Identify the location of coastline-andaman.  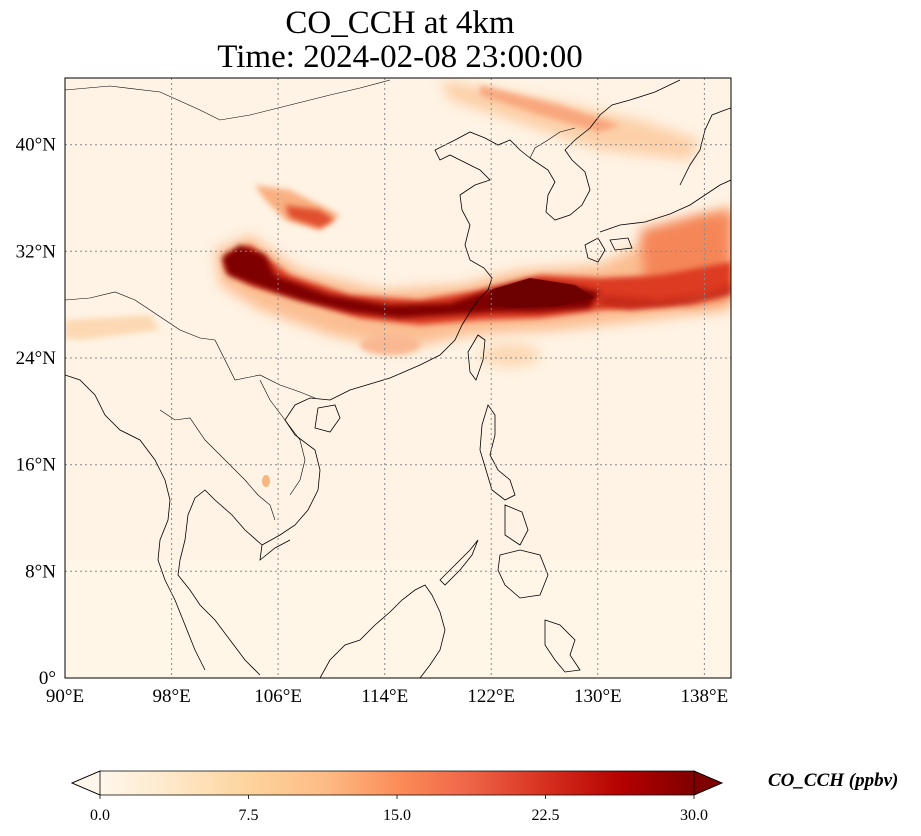
(135, 522).